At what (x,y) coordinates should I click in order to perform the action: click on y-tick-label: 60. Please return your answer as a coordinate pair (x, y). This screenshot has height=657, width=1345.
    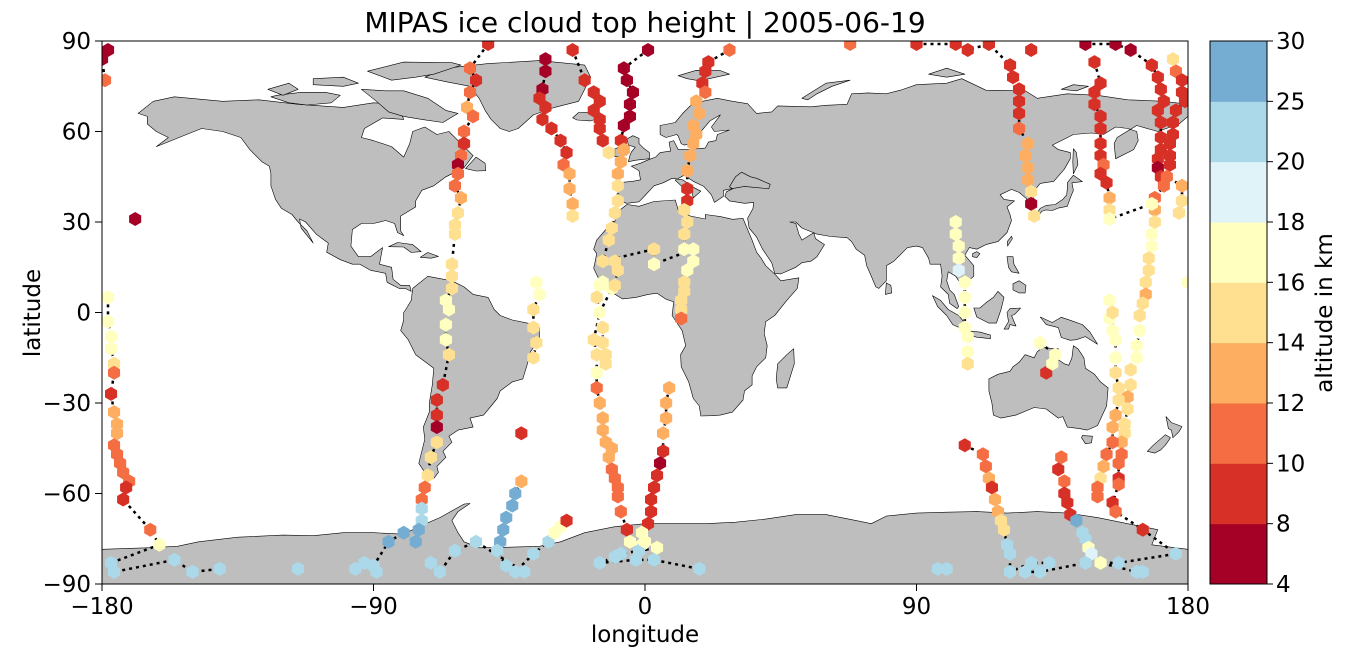
    Looking at the image, I should click on (76, 133).